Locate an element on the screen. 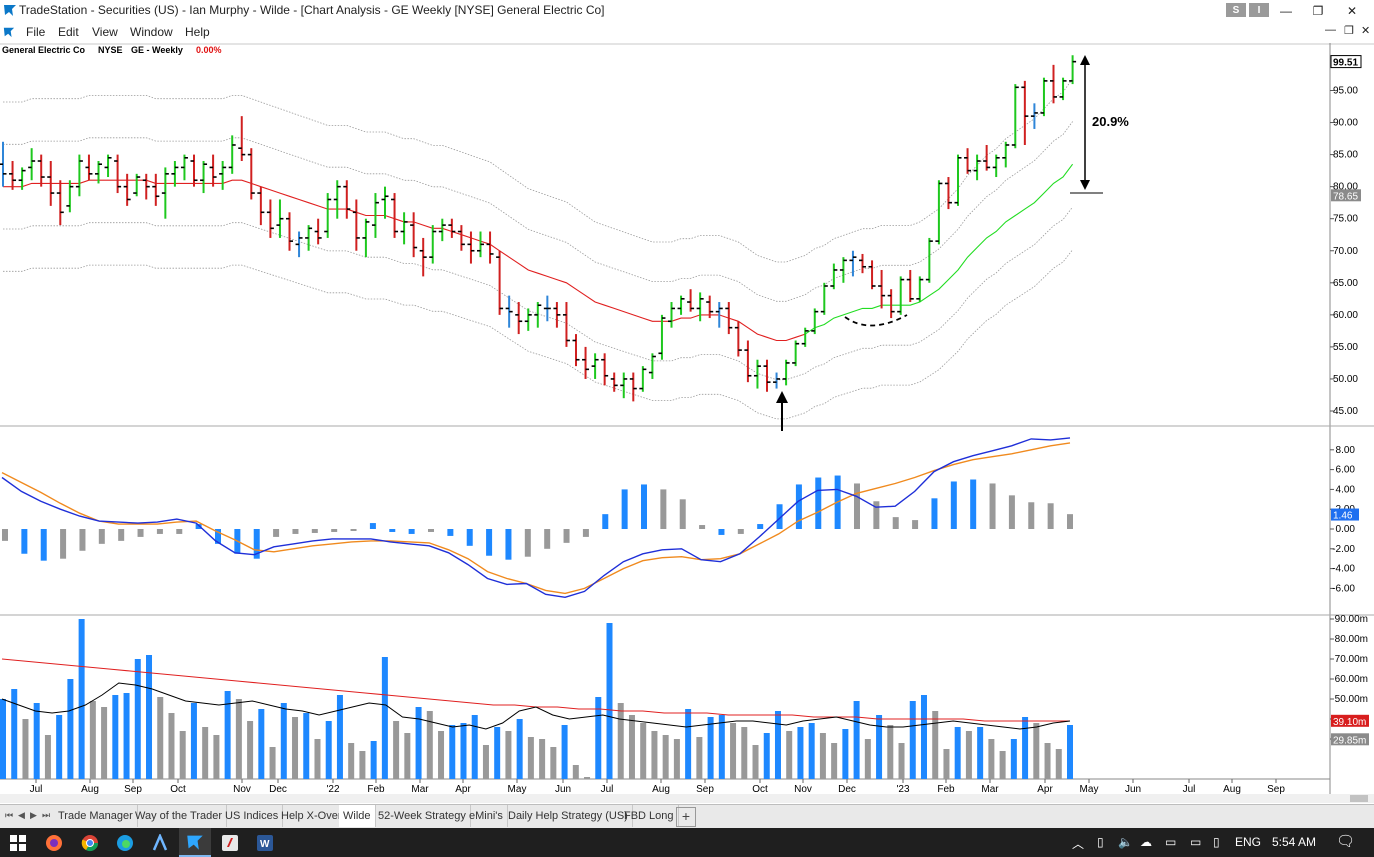  price-tick-label: 45.00 is located at coordinates (1345, 411).